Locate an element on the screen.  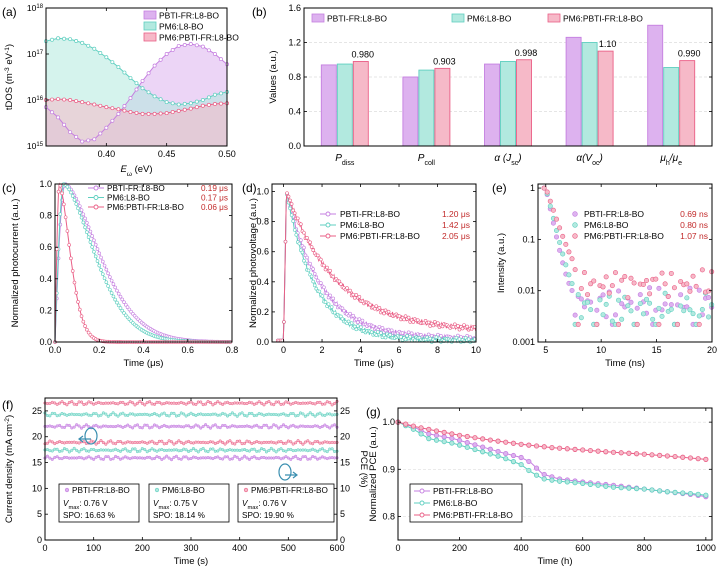
legend-label: PM6:L8-BO is located at coordinates (455, 503).